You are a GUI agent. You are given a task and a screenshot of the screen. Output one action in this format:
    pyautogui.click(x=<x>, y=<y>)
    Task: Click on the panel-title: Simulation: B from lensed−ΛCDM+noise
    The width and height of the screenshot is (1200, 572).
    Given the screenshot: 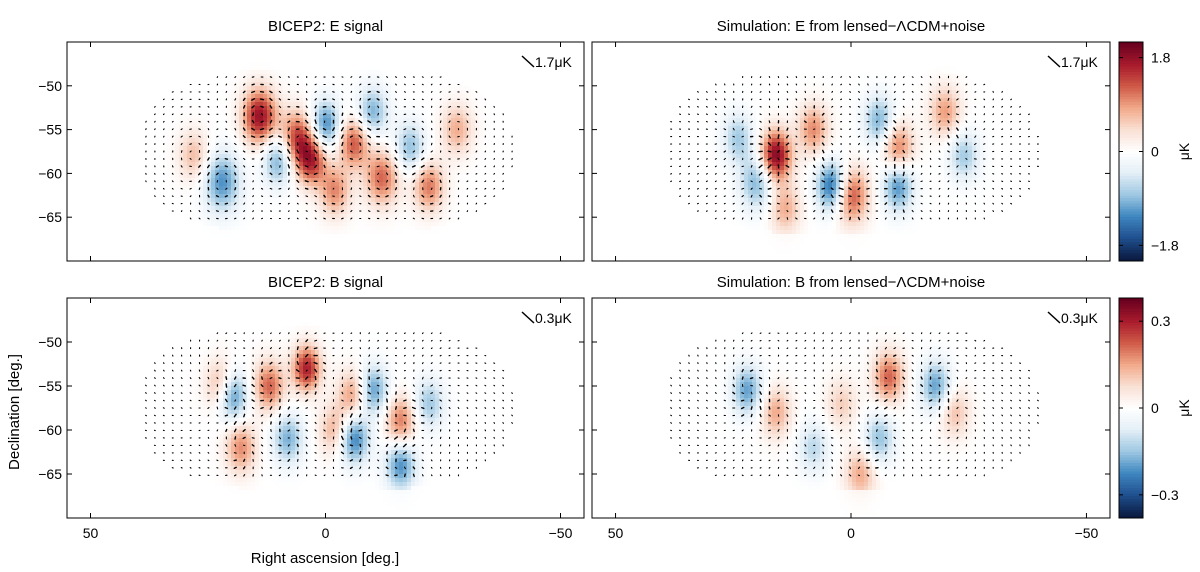 What is the action you would take?
    pyautogui.click(x=851, y=282)
    